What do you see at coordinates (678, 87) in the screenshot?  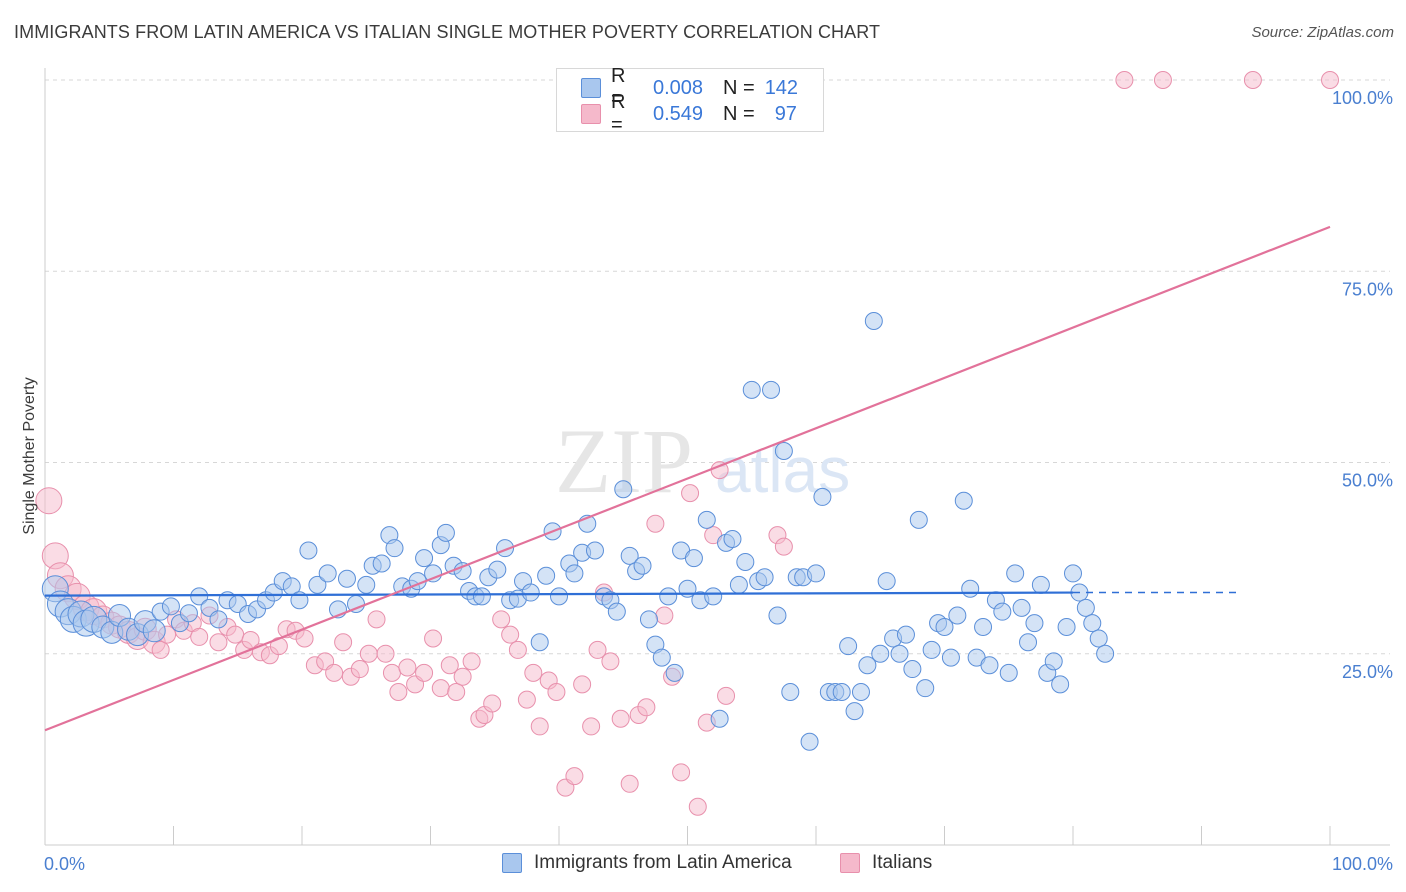 I see `legend-r-value: 0.008` at bounding box center [678, 87].